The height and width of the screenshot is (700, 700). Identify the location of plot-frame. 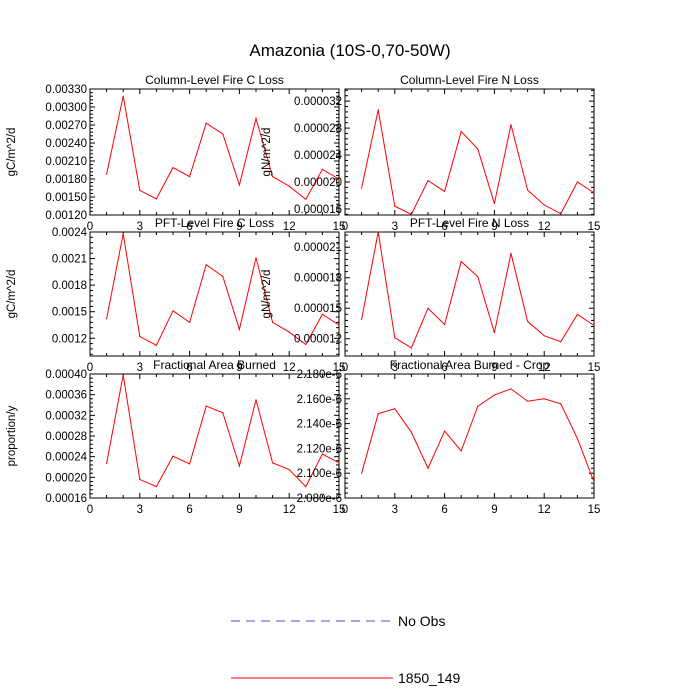
(469, 436).